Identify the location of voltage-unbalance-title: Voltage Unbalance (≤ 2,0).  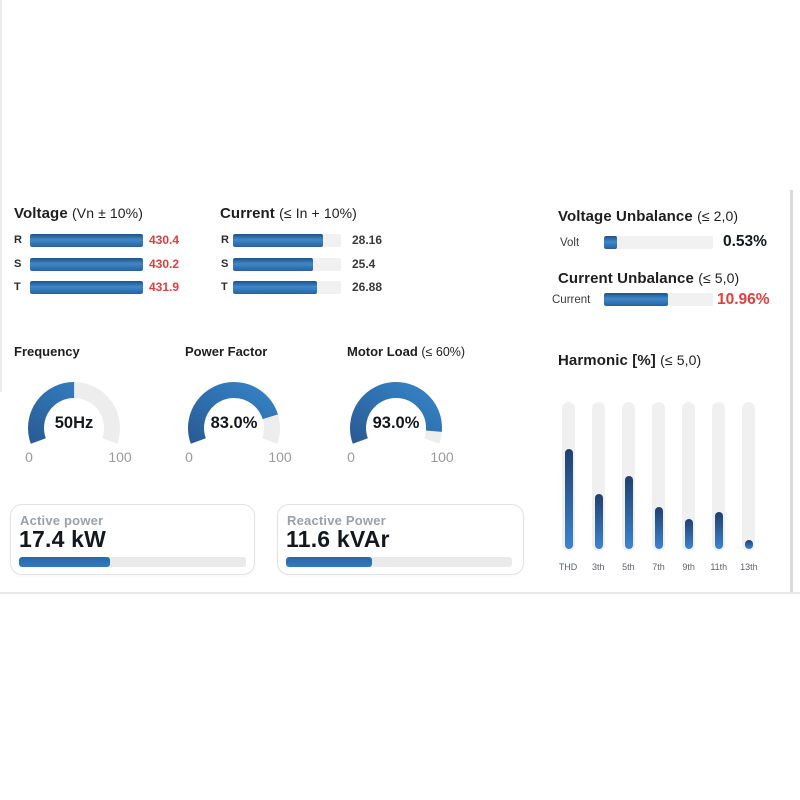
(648, 216).